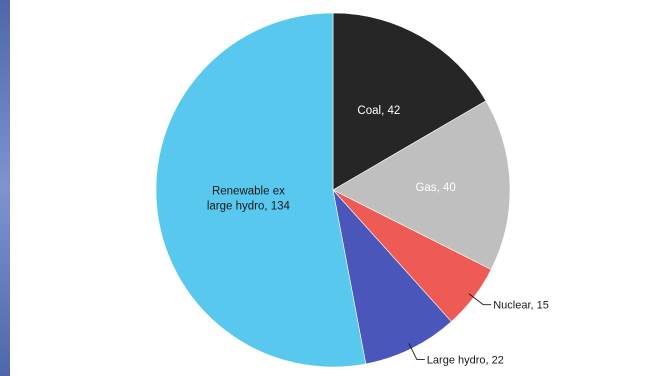 This screenshot has width=657, height=376. Describe the element at coordinates (409, 101) in the screenshot. I see `slice-coal` at that location.